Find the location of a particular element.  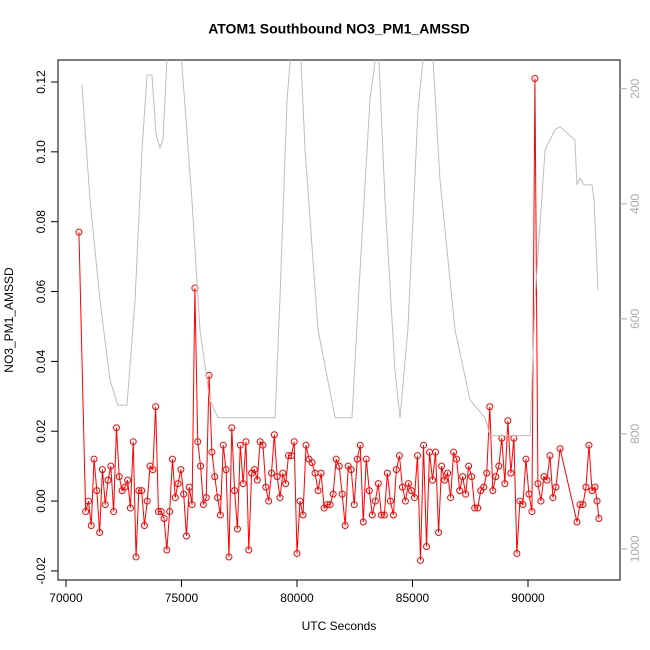

y-tick-label: 0.06 is located at coordinates (41, 292).